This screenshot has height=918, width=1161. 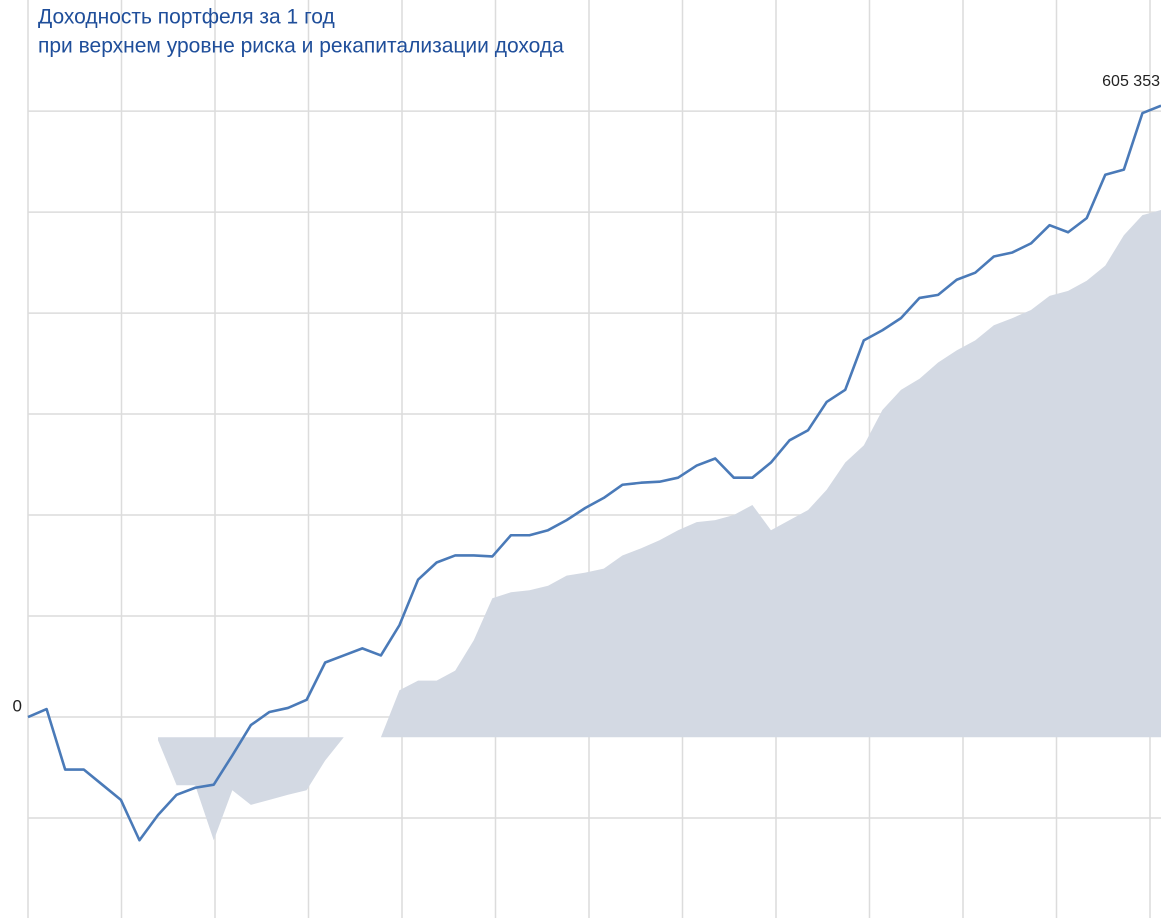 What do you see at coordinates (17, 706) in the screenshot?
I see `y-tick-label: 0` at bounding box center [17, 706].